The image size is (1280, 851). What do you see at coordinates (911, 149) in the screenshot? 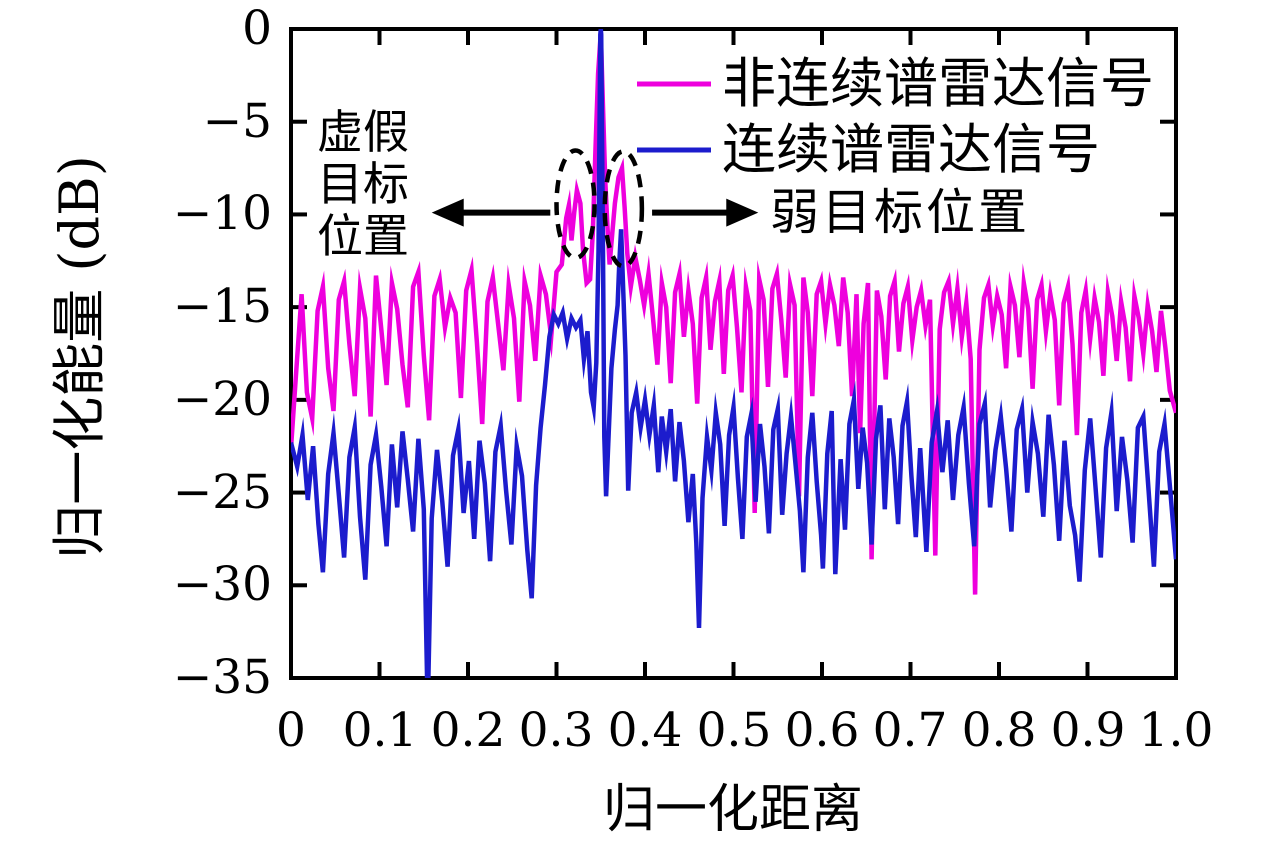
I see `legend-label-continuous: 连续谱雷达信号` at bounding box center [911, 149].